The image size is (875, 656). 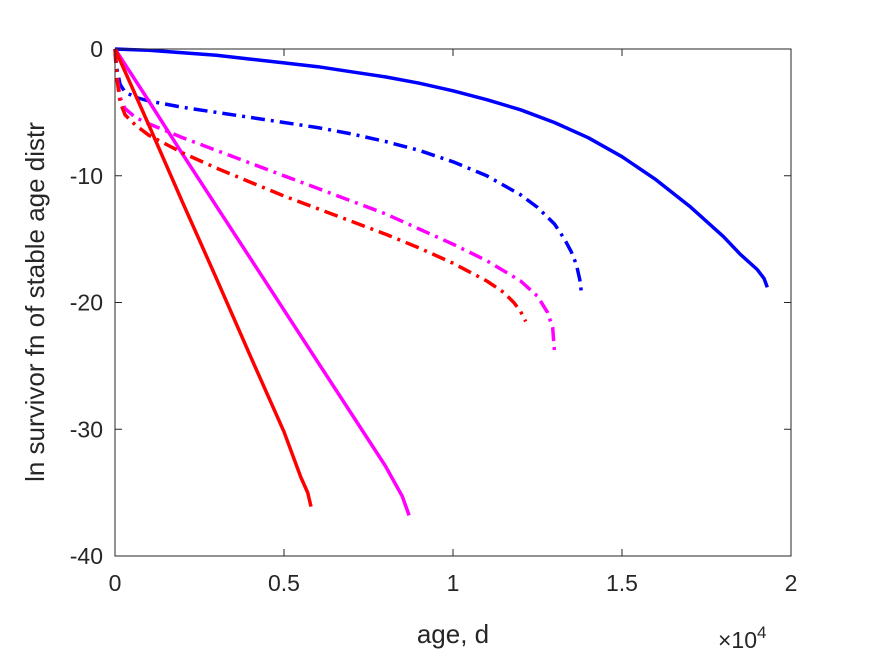 I want to click on x-tick-label: 2, so click(x=791, y=583).